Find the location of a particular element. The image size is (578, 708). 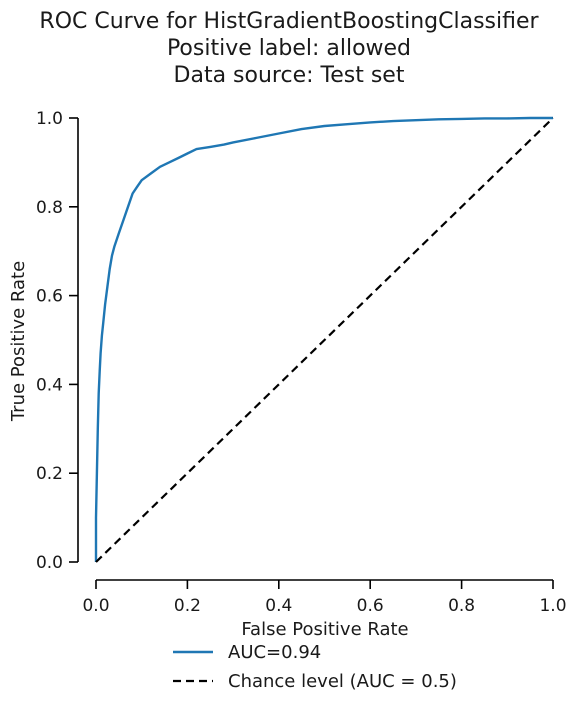

x-tick-label: 0.2 is located at coordinates (187, 606).